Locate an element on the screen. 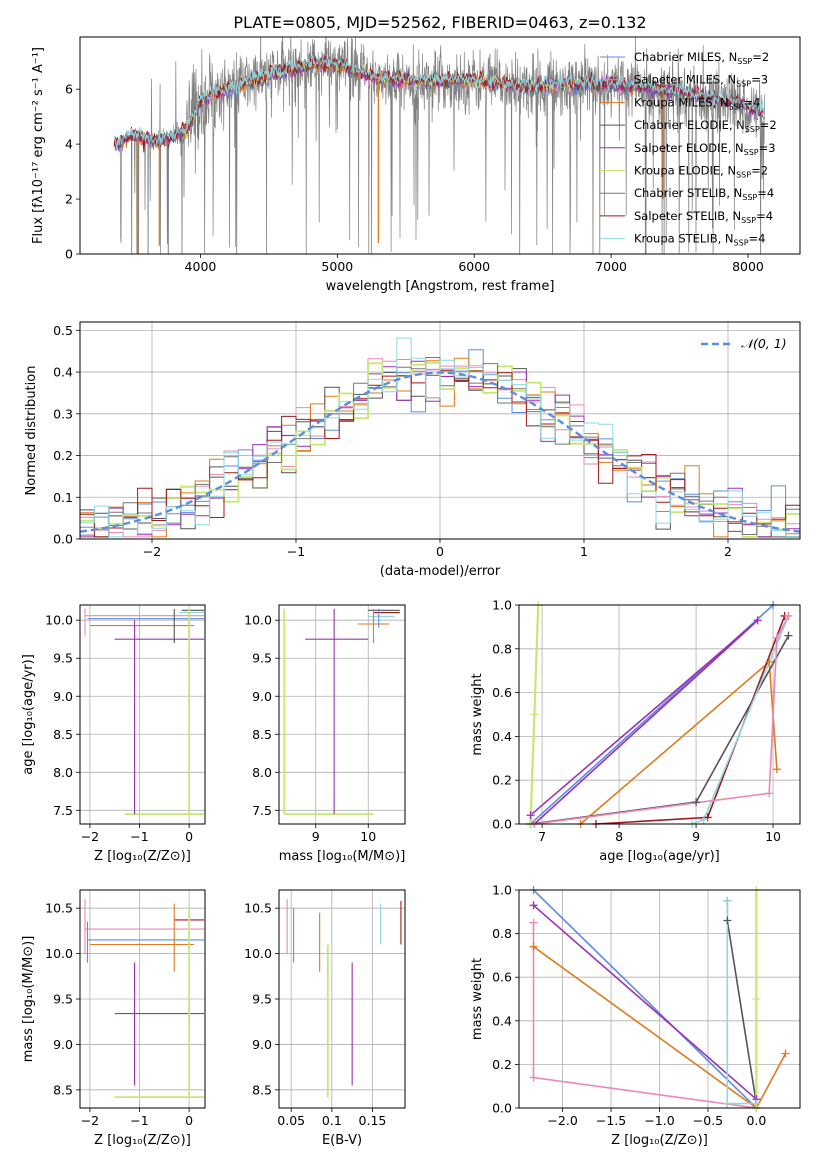 The image size is (819, 1170). mass-vs-EBV-frame is located at coordinates (342, 999).